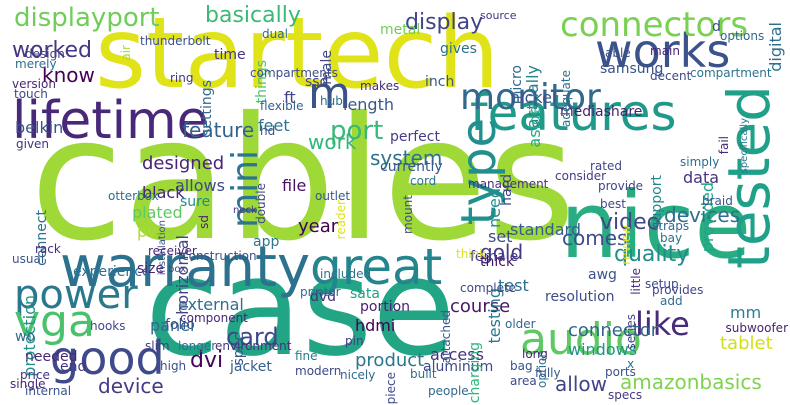 The height and width of the screenshot is (405, 790). What do you see at coordinates (411, 167) in the screenshot?
I see `word-currently: currently` at bounding box center [411, 167].